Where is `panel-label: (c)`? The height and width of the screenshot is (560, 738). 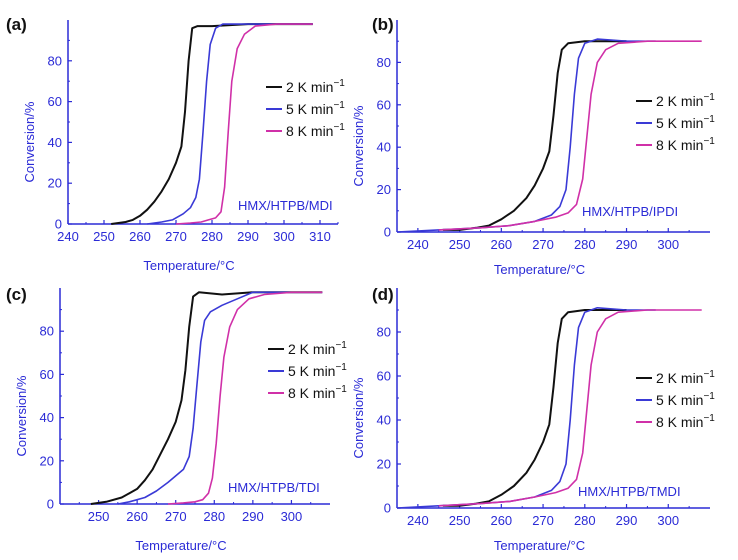 panel-label: (c) is located at coordinates (16, 294).